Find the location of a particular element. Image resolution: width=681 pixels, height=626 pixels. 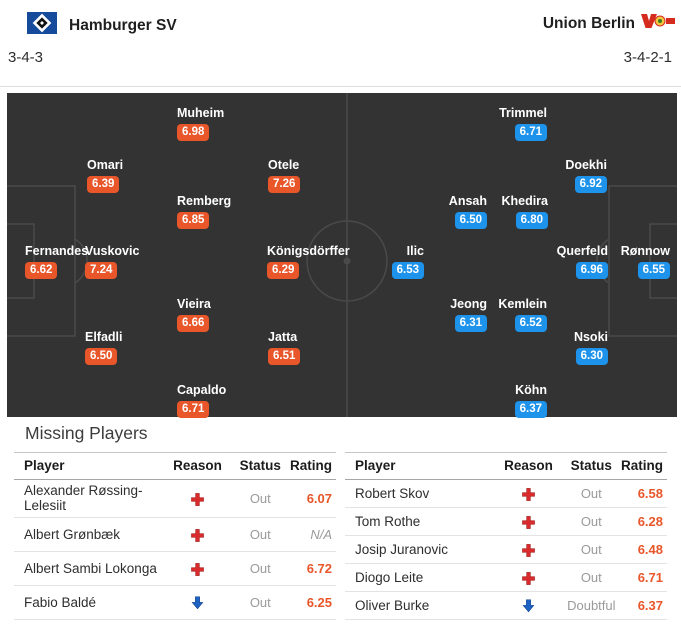

player-name: Capaldo is located at coordinates (202, 390).